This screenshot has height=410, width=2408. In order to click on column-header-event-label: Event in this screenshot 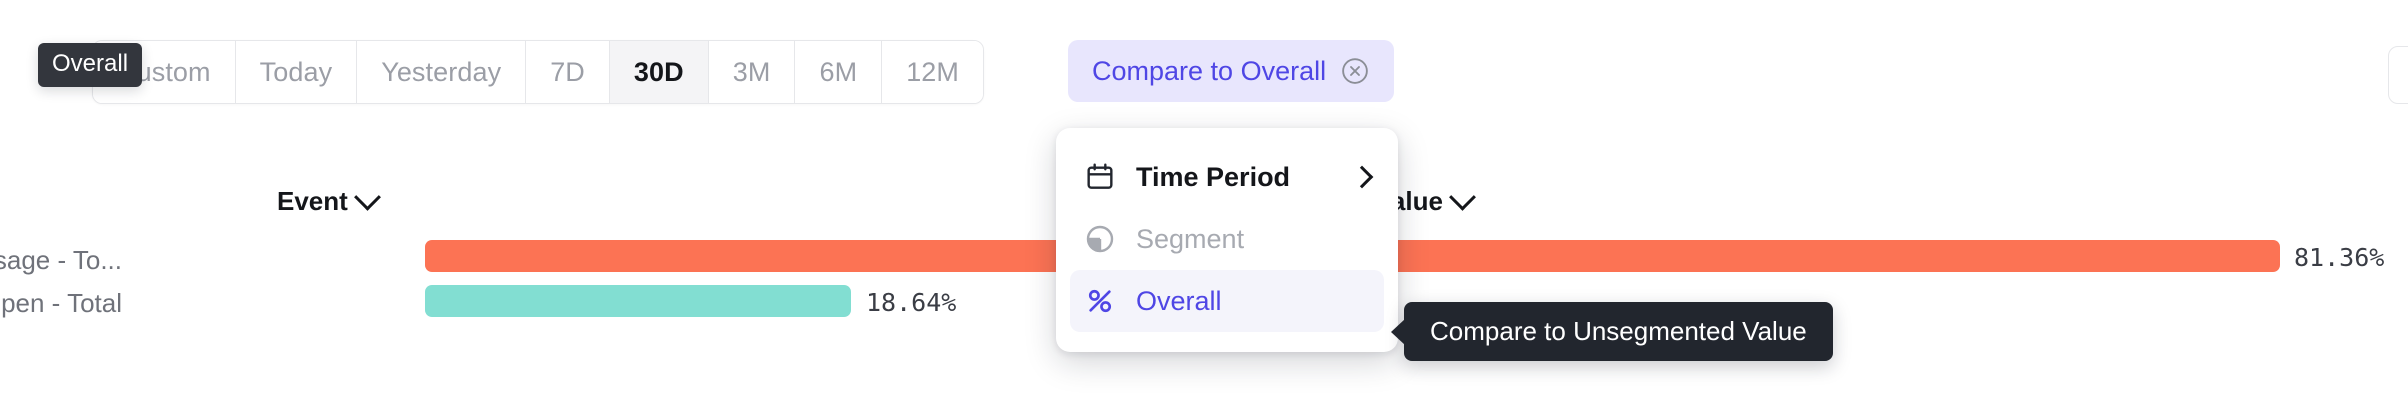, I will do `click(312, 201)`.